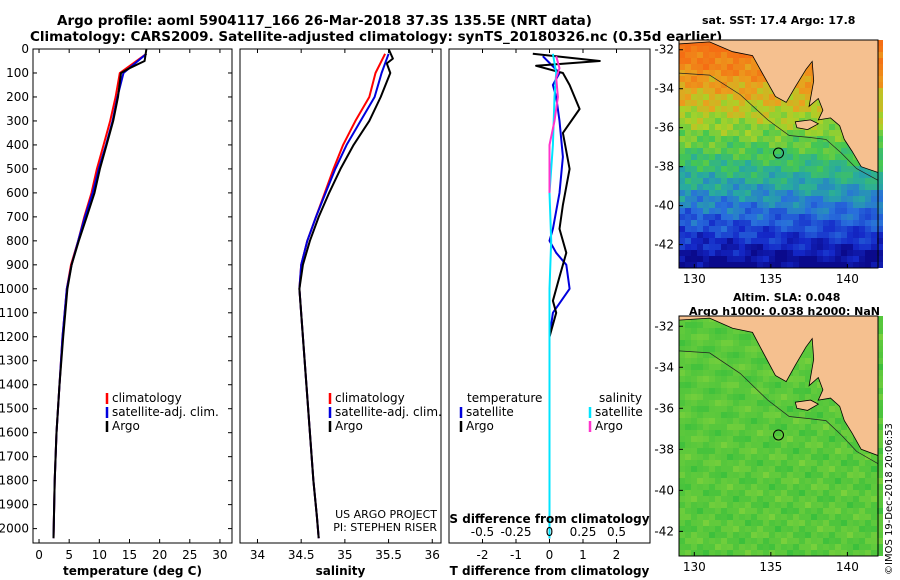 Image resolution: width=900 pixels, height=580 pixels. Describe the element at coordinates (566, 295) in the screenshot. I see `series-line-t-argo` at that location.